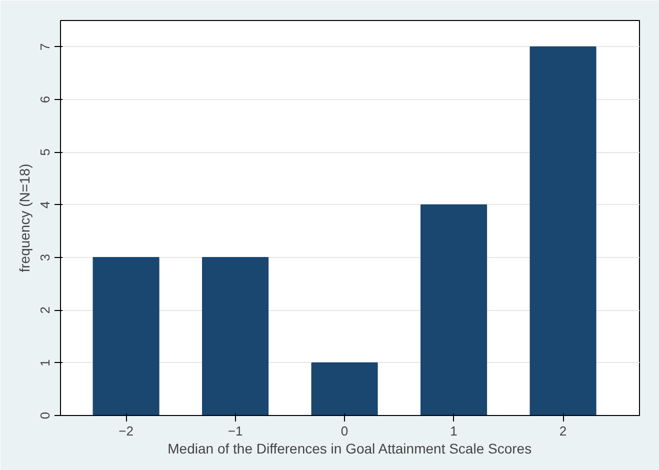 The width and height of the screenshot is (659, 470). Describe the element at coordinates (350, 448) in the screenshot. I see `x-axis-title: Median of the Differences in Goal Attainment Scale Scores` at that location.